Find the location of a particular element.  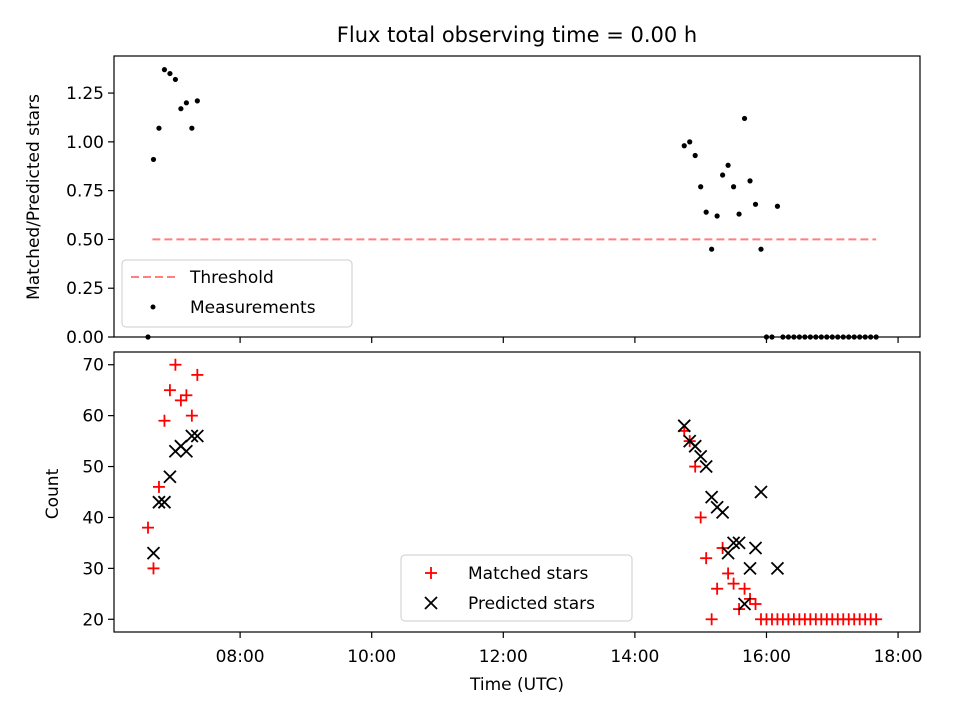

x-axis-label: Time (UTC) is located at coordinates (516, 685).